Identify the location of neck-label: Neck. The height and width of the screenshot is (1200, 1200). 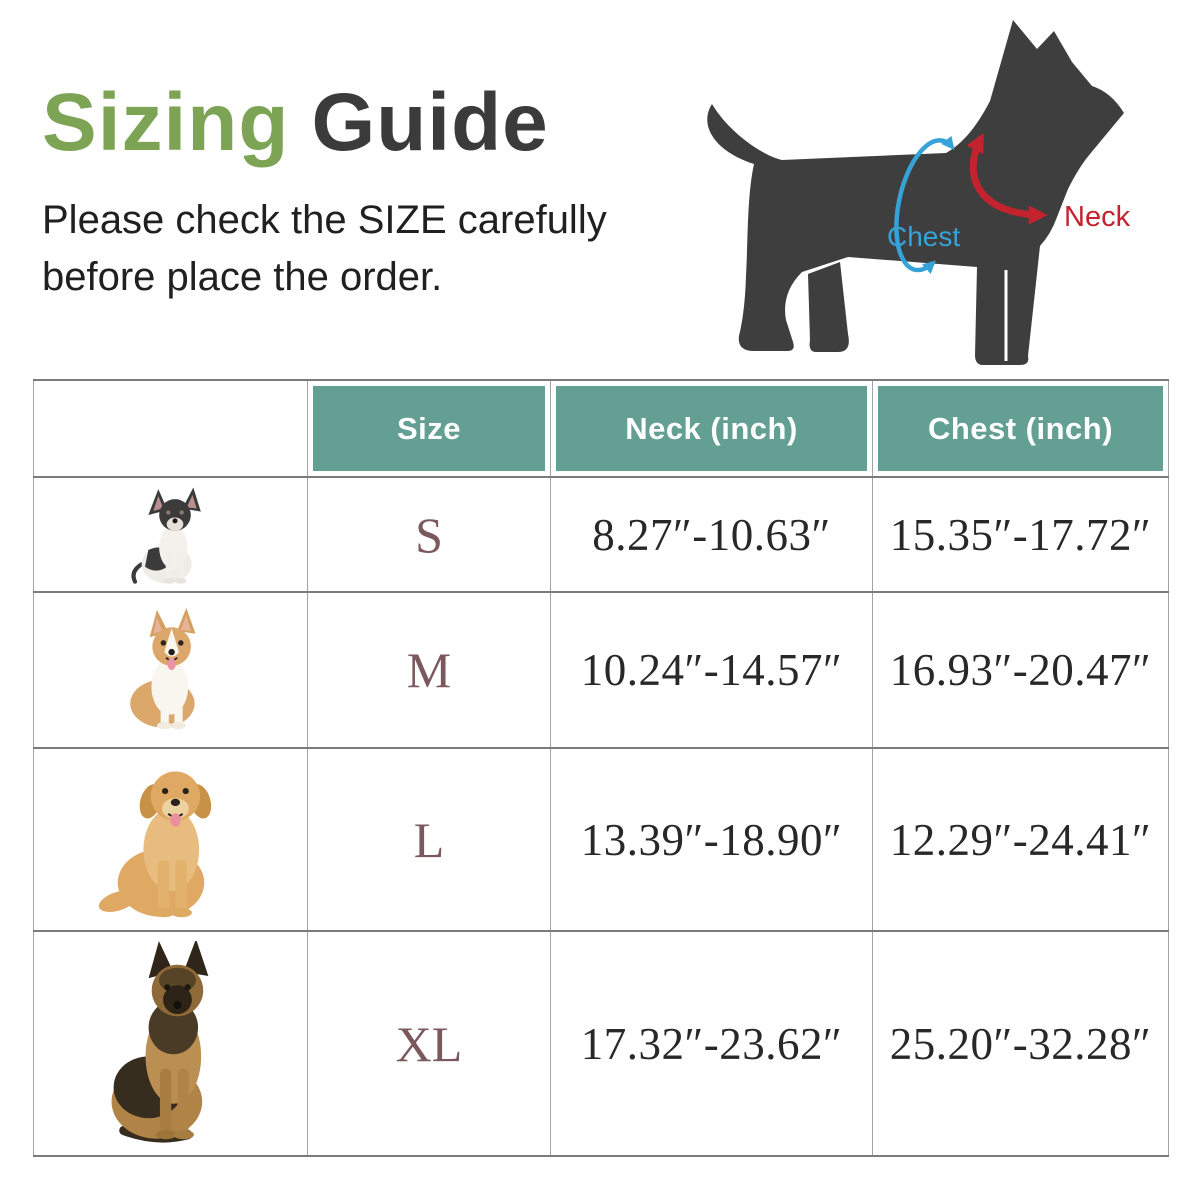
(1097, 217).